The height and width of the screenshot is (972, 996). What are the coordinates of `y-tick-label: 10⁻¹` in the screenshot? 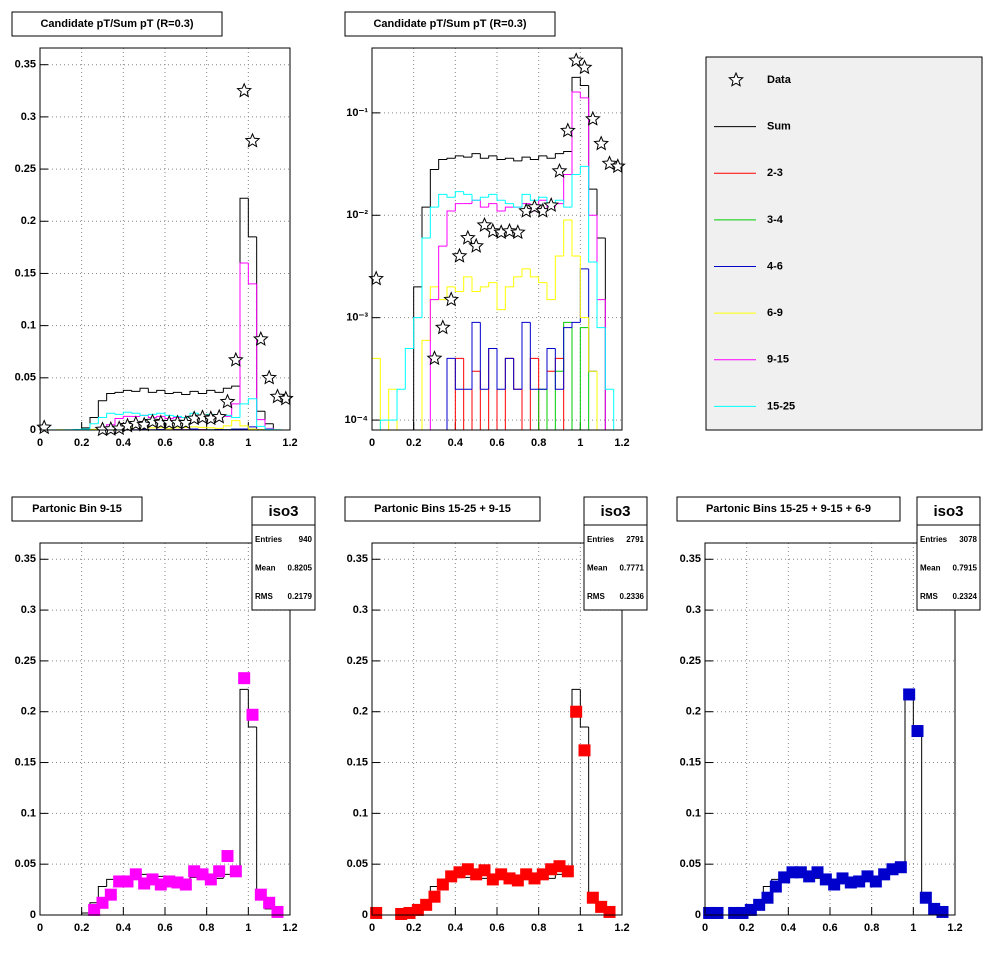 It's located at (357, 113).